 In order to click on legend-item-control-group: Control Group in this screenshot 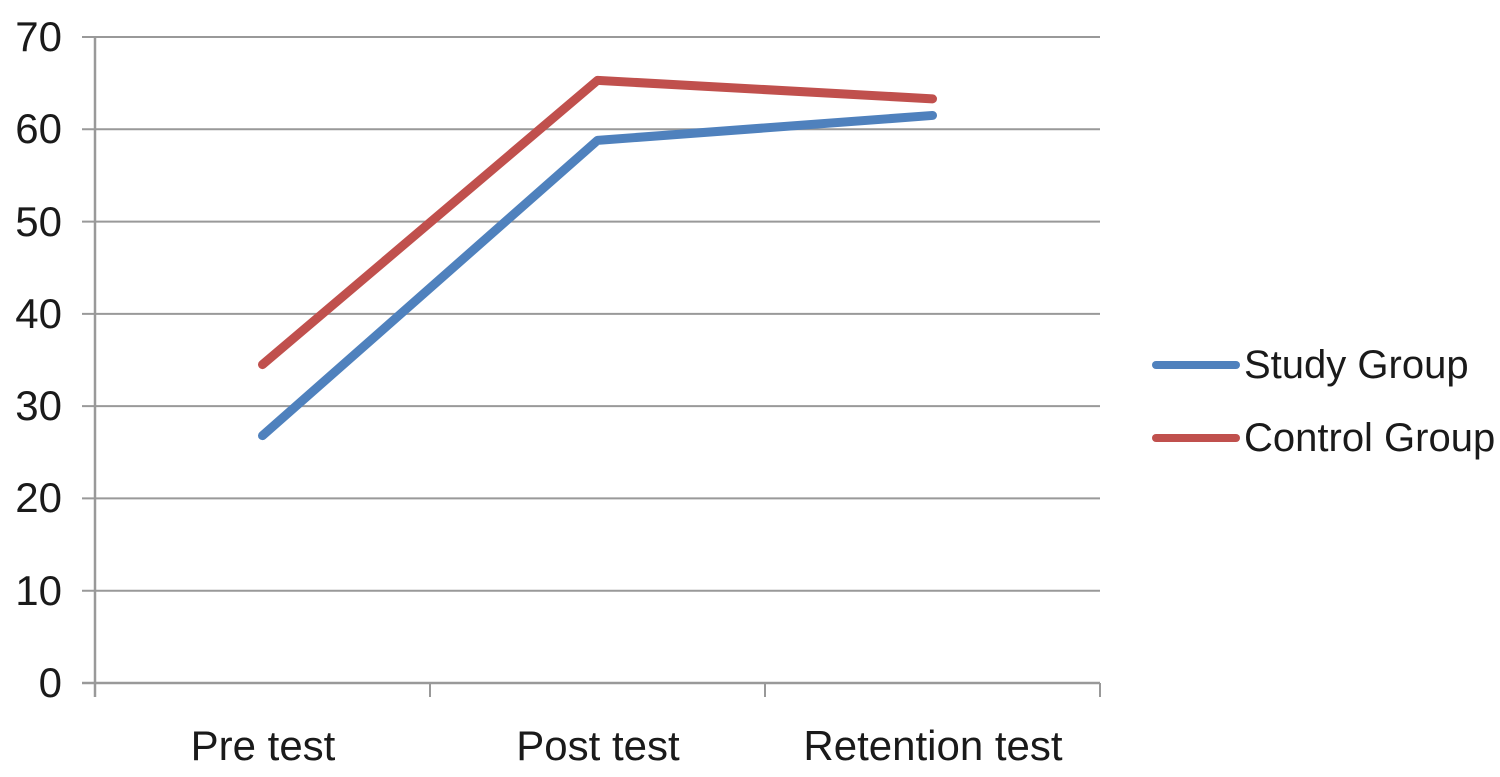, I will do `click(1323, 438)`.